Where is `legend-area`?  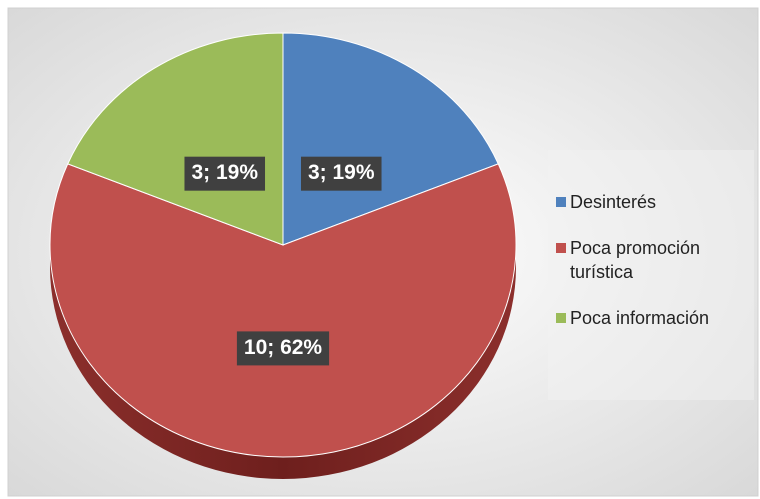
legend-area is located at coordinates (651, 275).